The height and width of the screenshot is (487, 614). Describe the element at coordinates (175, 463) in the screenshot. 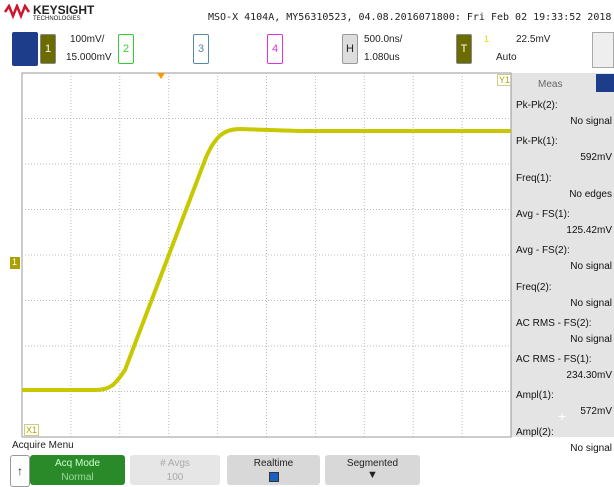

I see `button-label: # Avgs` at that location.